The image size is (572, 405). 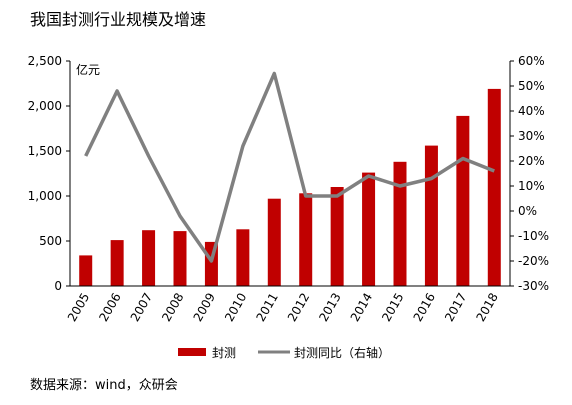 I want to click on x-tick-label: 2018, so click(x=486, y=307).